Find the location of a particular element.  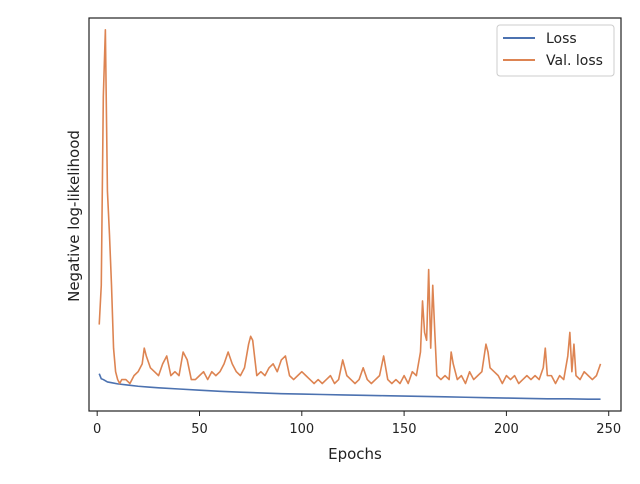

x-tick-label: 150 is located at coordinates (404, 429).